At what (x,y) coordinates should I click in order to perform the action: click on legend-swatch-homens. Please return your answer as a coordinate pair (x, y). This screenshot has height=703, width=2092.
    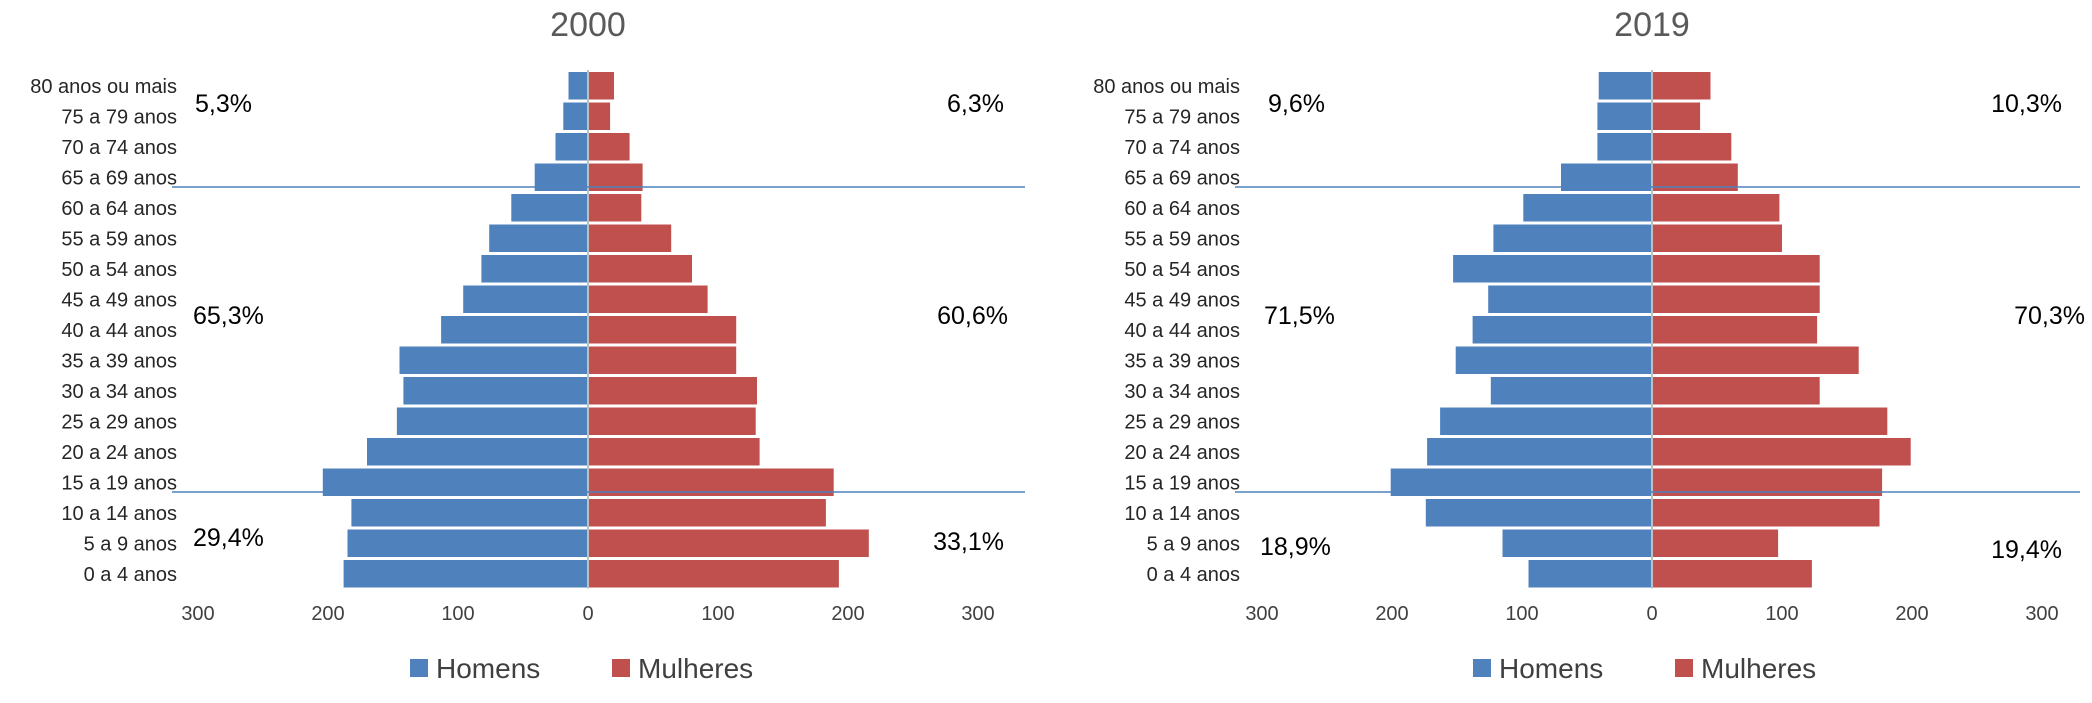
    Looking at the image, I should click on (419, 668).